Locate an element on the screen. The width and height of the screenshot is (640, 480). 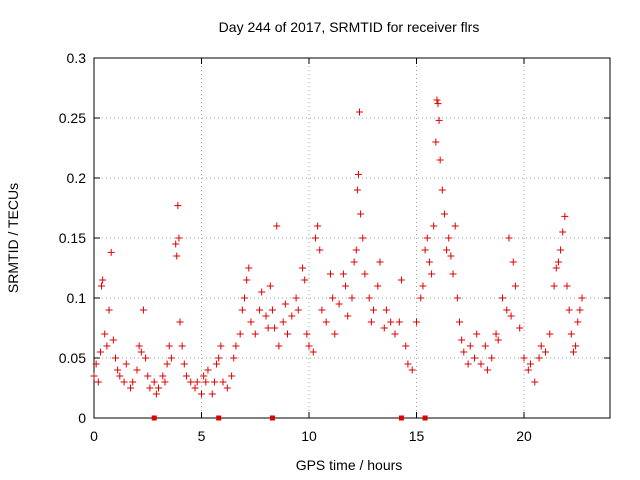
y-tick-label: 0.3 is located at coordinates (77, 58).